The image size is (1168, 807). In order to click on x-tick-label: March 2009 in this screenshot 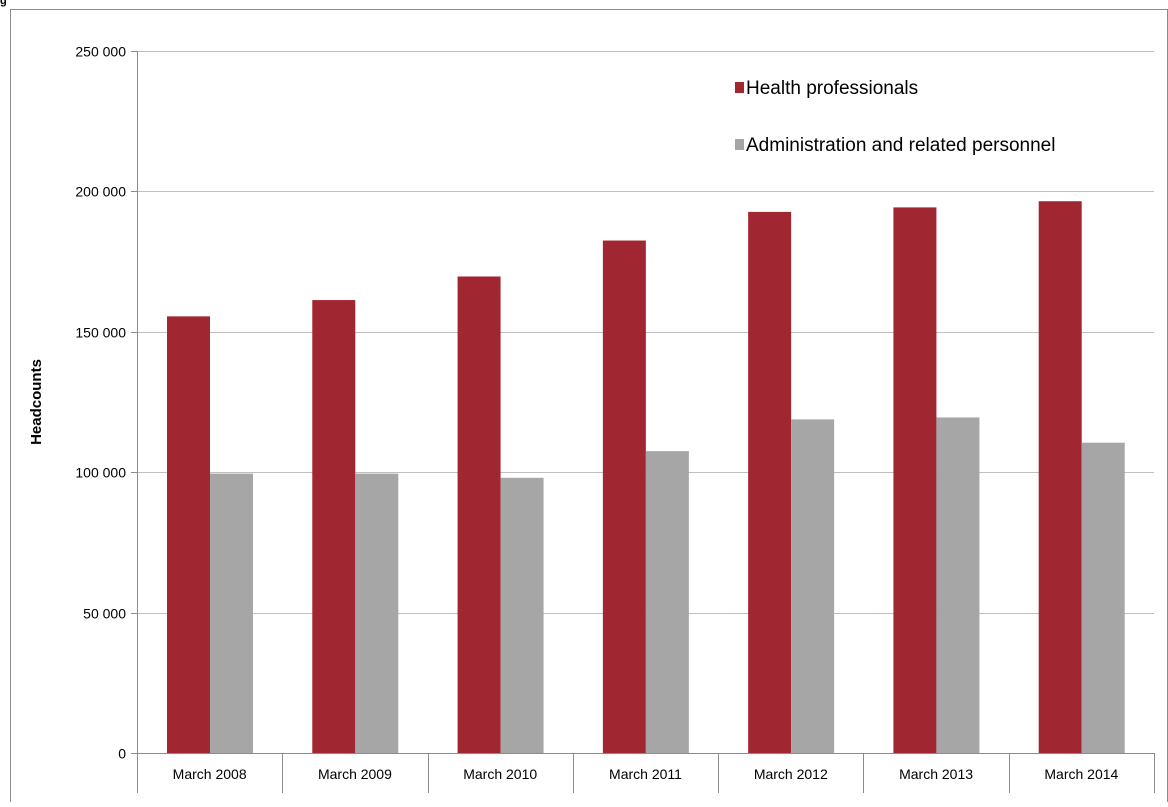, I will do `click(355, 774)`.